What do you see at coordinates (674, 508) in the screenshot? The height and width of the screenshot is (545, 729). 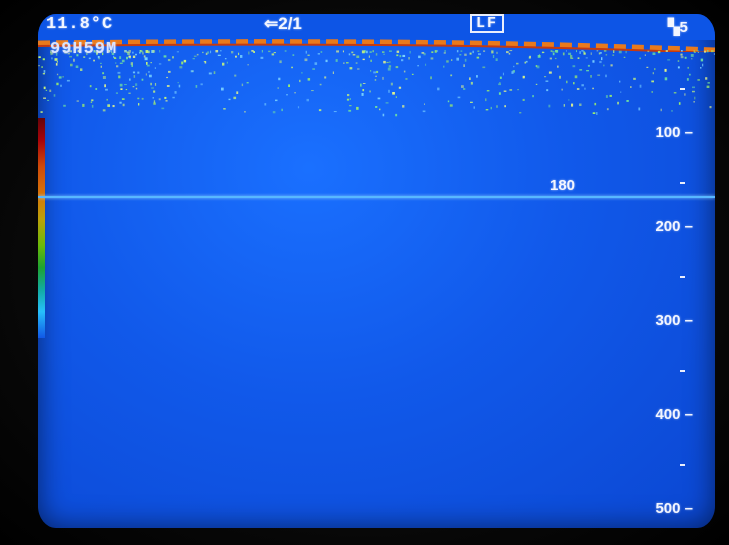 I see `depth-scale-label: 500 –` at bounding box center [674, 508].